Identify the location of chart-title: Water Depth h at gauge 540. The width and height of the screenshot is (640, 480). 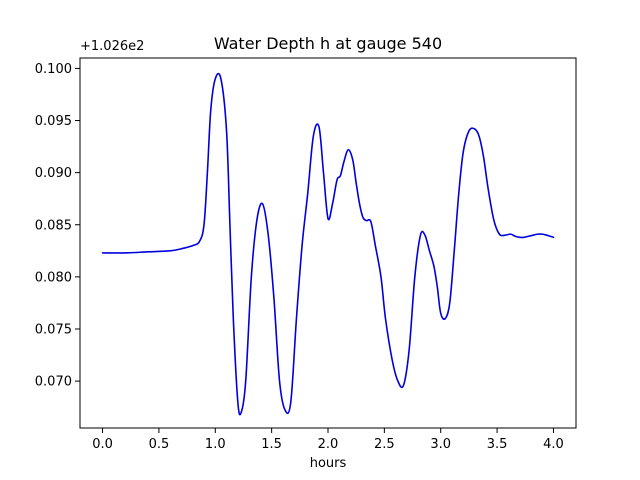
(328, 43).